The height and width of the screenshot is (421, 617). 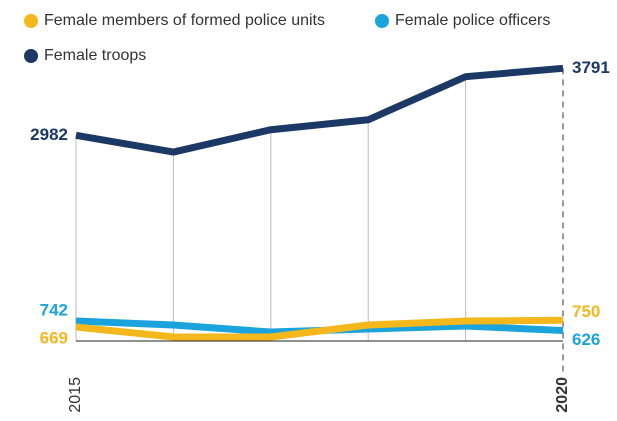 What do you see at coordinates (591, 67) in the screenshot?
I see `data-label: 3791` at bounding box center [591, 67].